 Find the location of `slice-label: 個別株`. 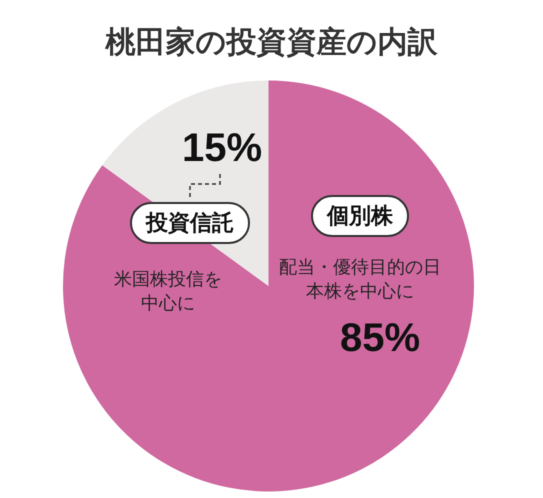

slice-label: 個別株 is located at coordinates (360, 216).